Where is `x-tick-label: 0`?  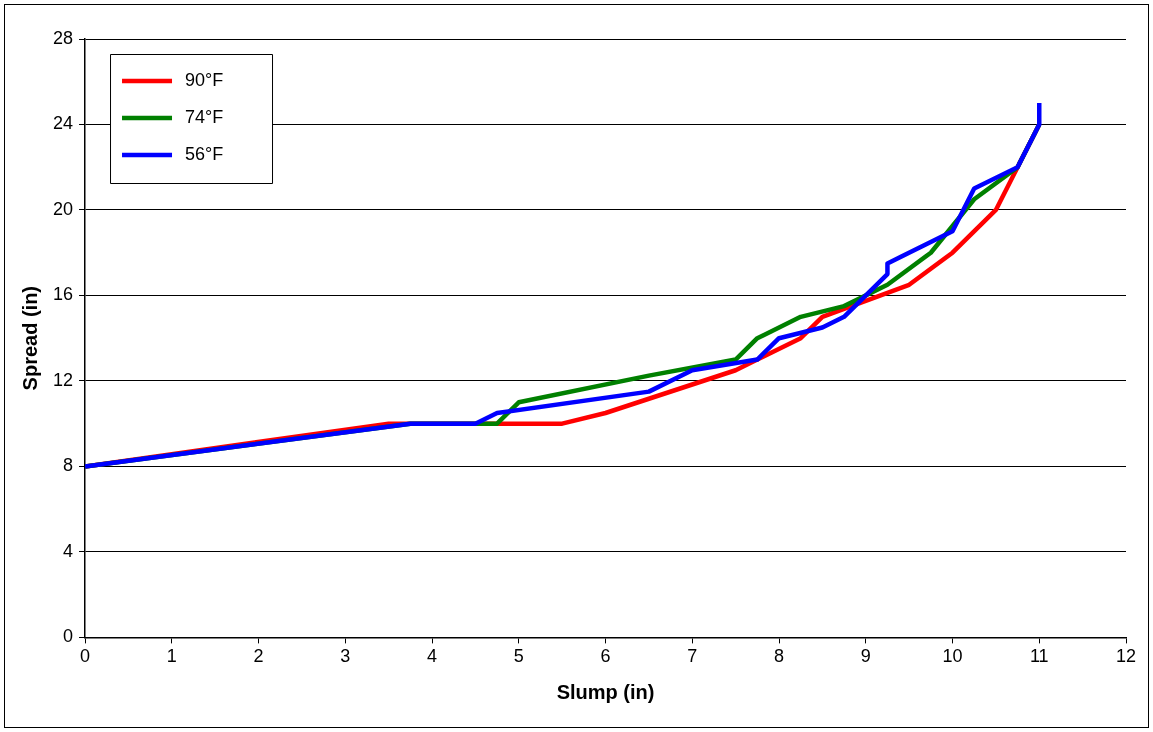
x-tick-label: 0 is located at coordinates (85, 656).